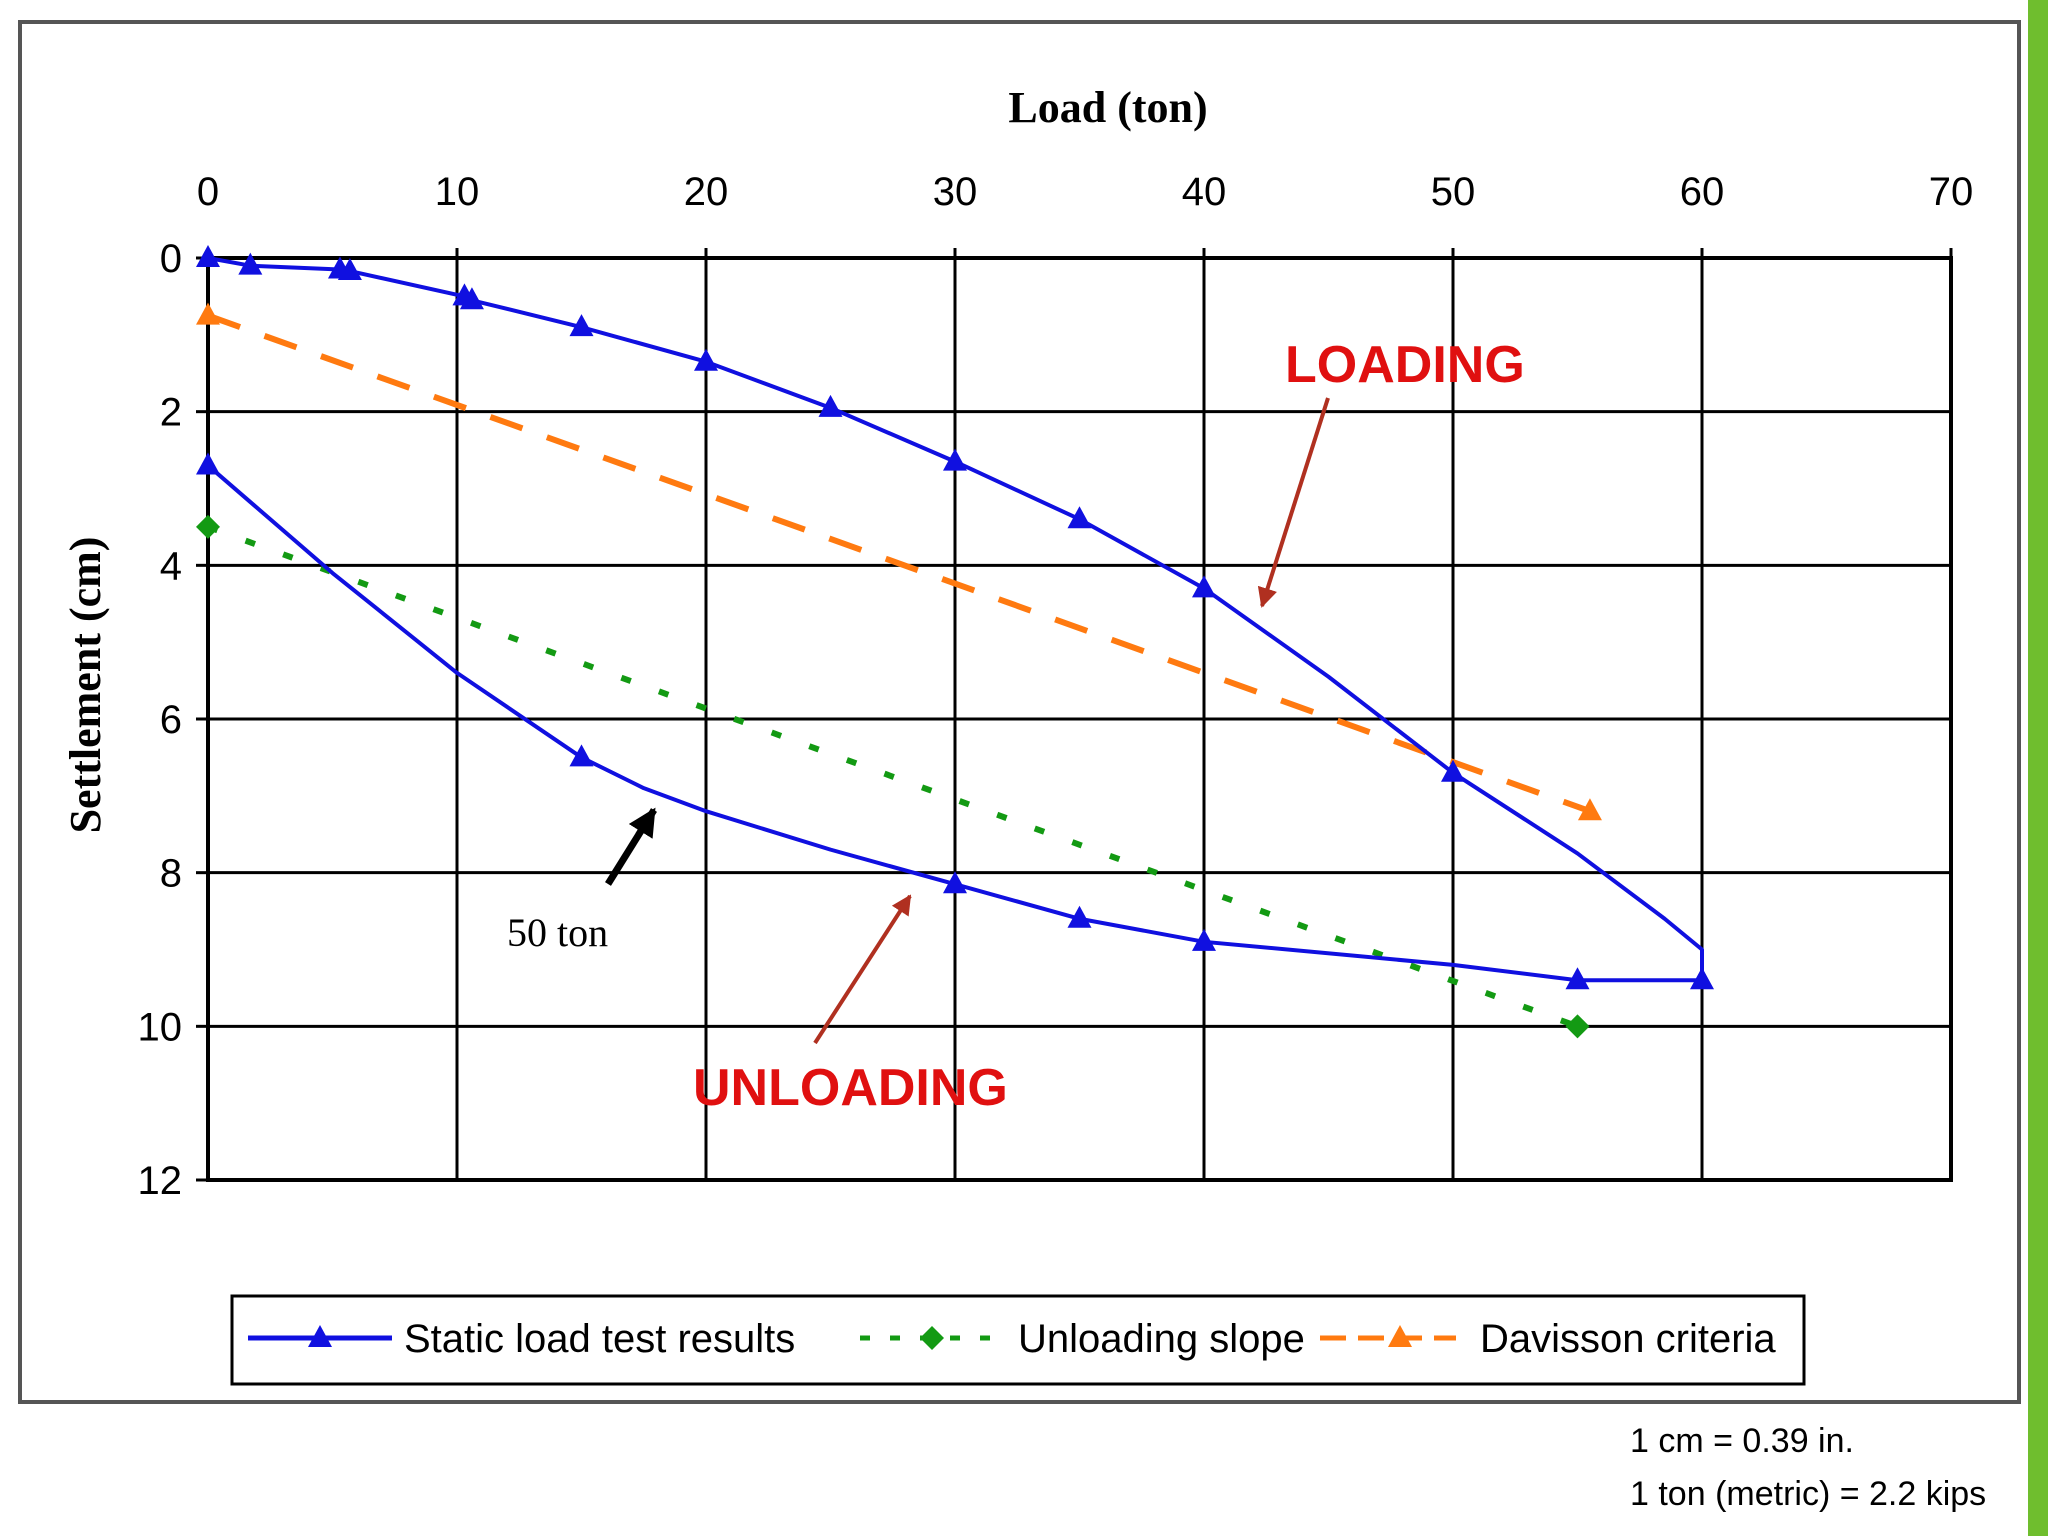 This screenshot has width=2048, height=1536. Describe the element at coordinates (1453, 192) in the screenshot. I see `x-tick-label: 50` at that location.